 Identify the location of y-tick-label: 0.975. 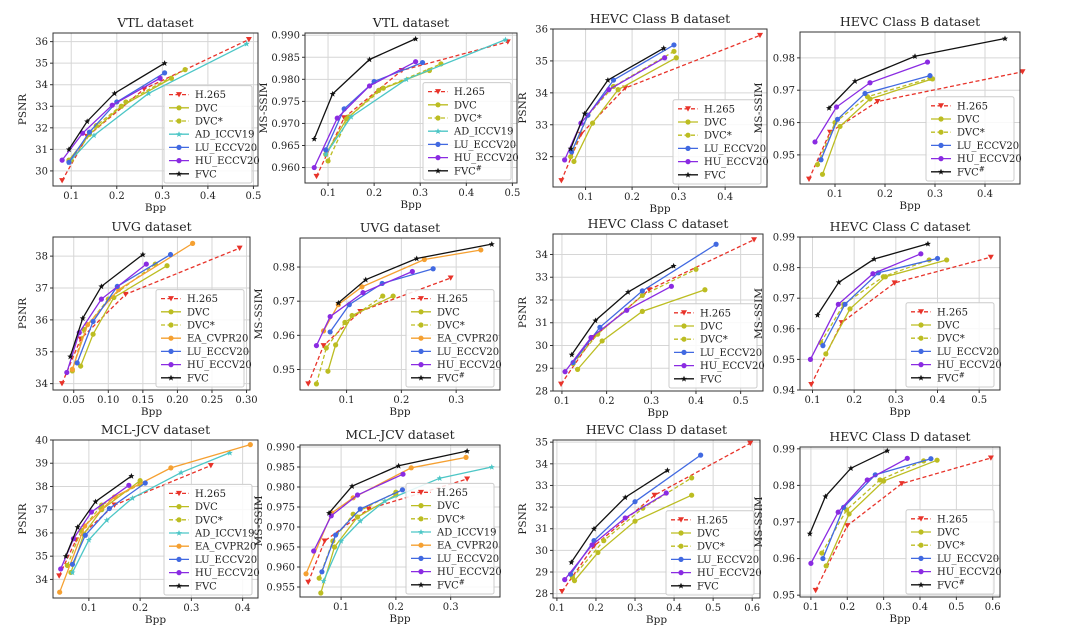
(280, 508).